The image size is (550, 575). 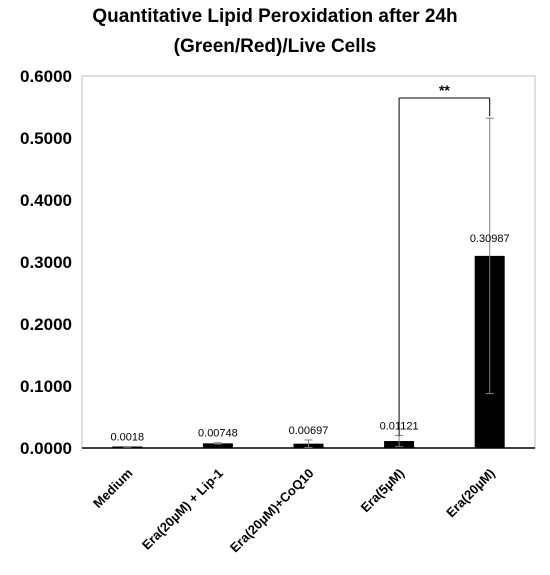 I want to click on data-label: 0.00697, so click(x=309, y=431).